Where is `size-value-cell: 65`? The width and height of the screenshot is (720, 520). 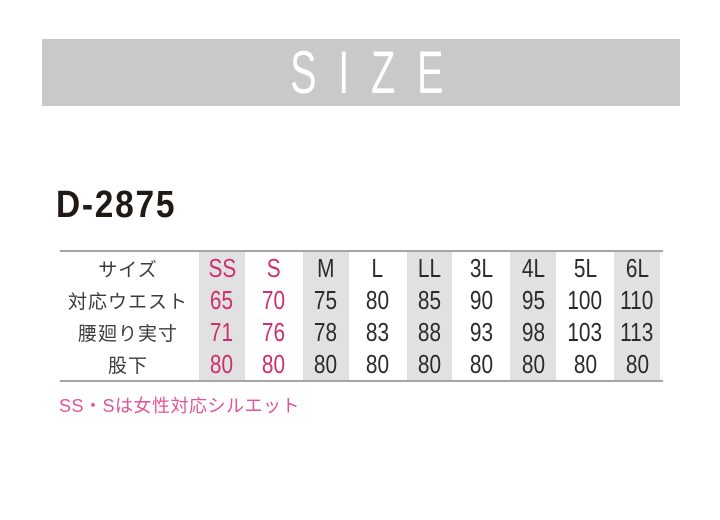 size-value-cell: 65 is located at coordinates (222, 300).